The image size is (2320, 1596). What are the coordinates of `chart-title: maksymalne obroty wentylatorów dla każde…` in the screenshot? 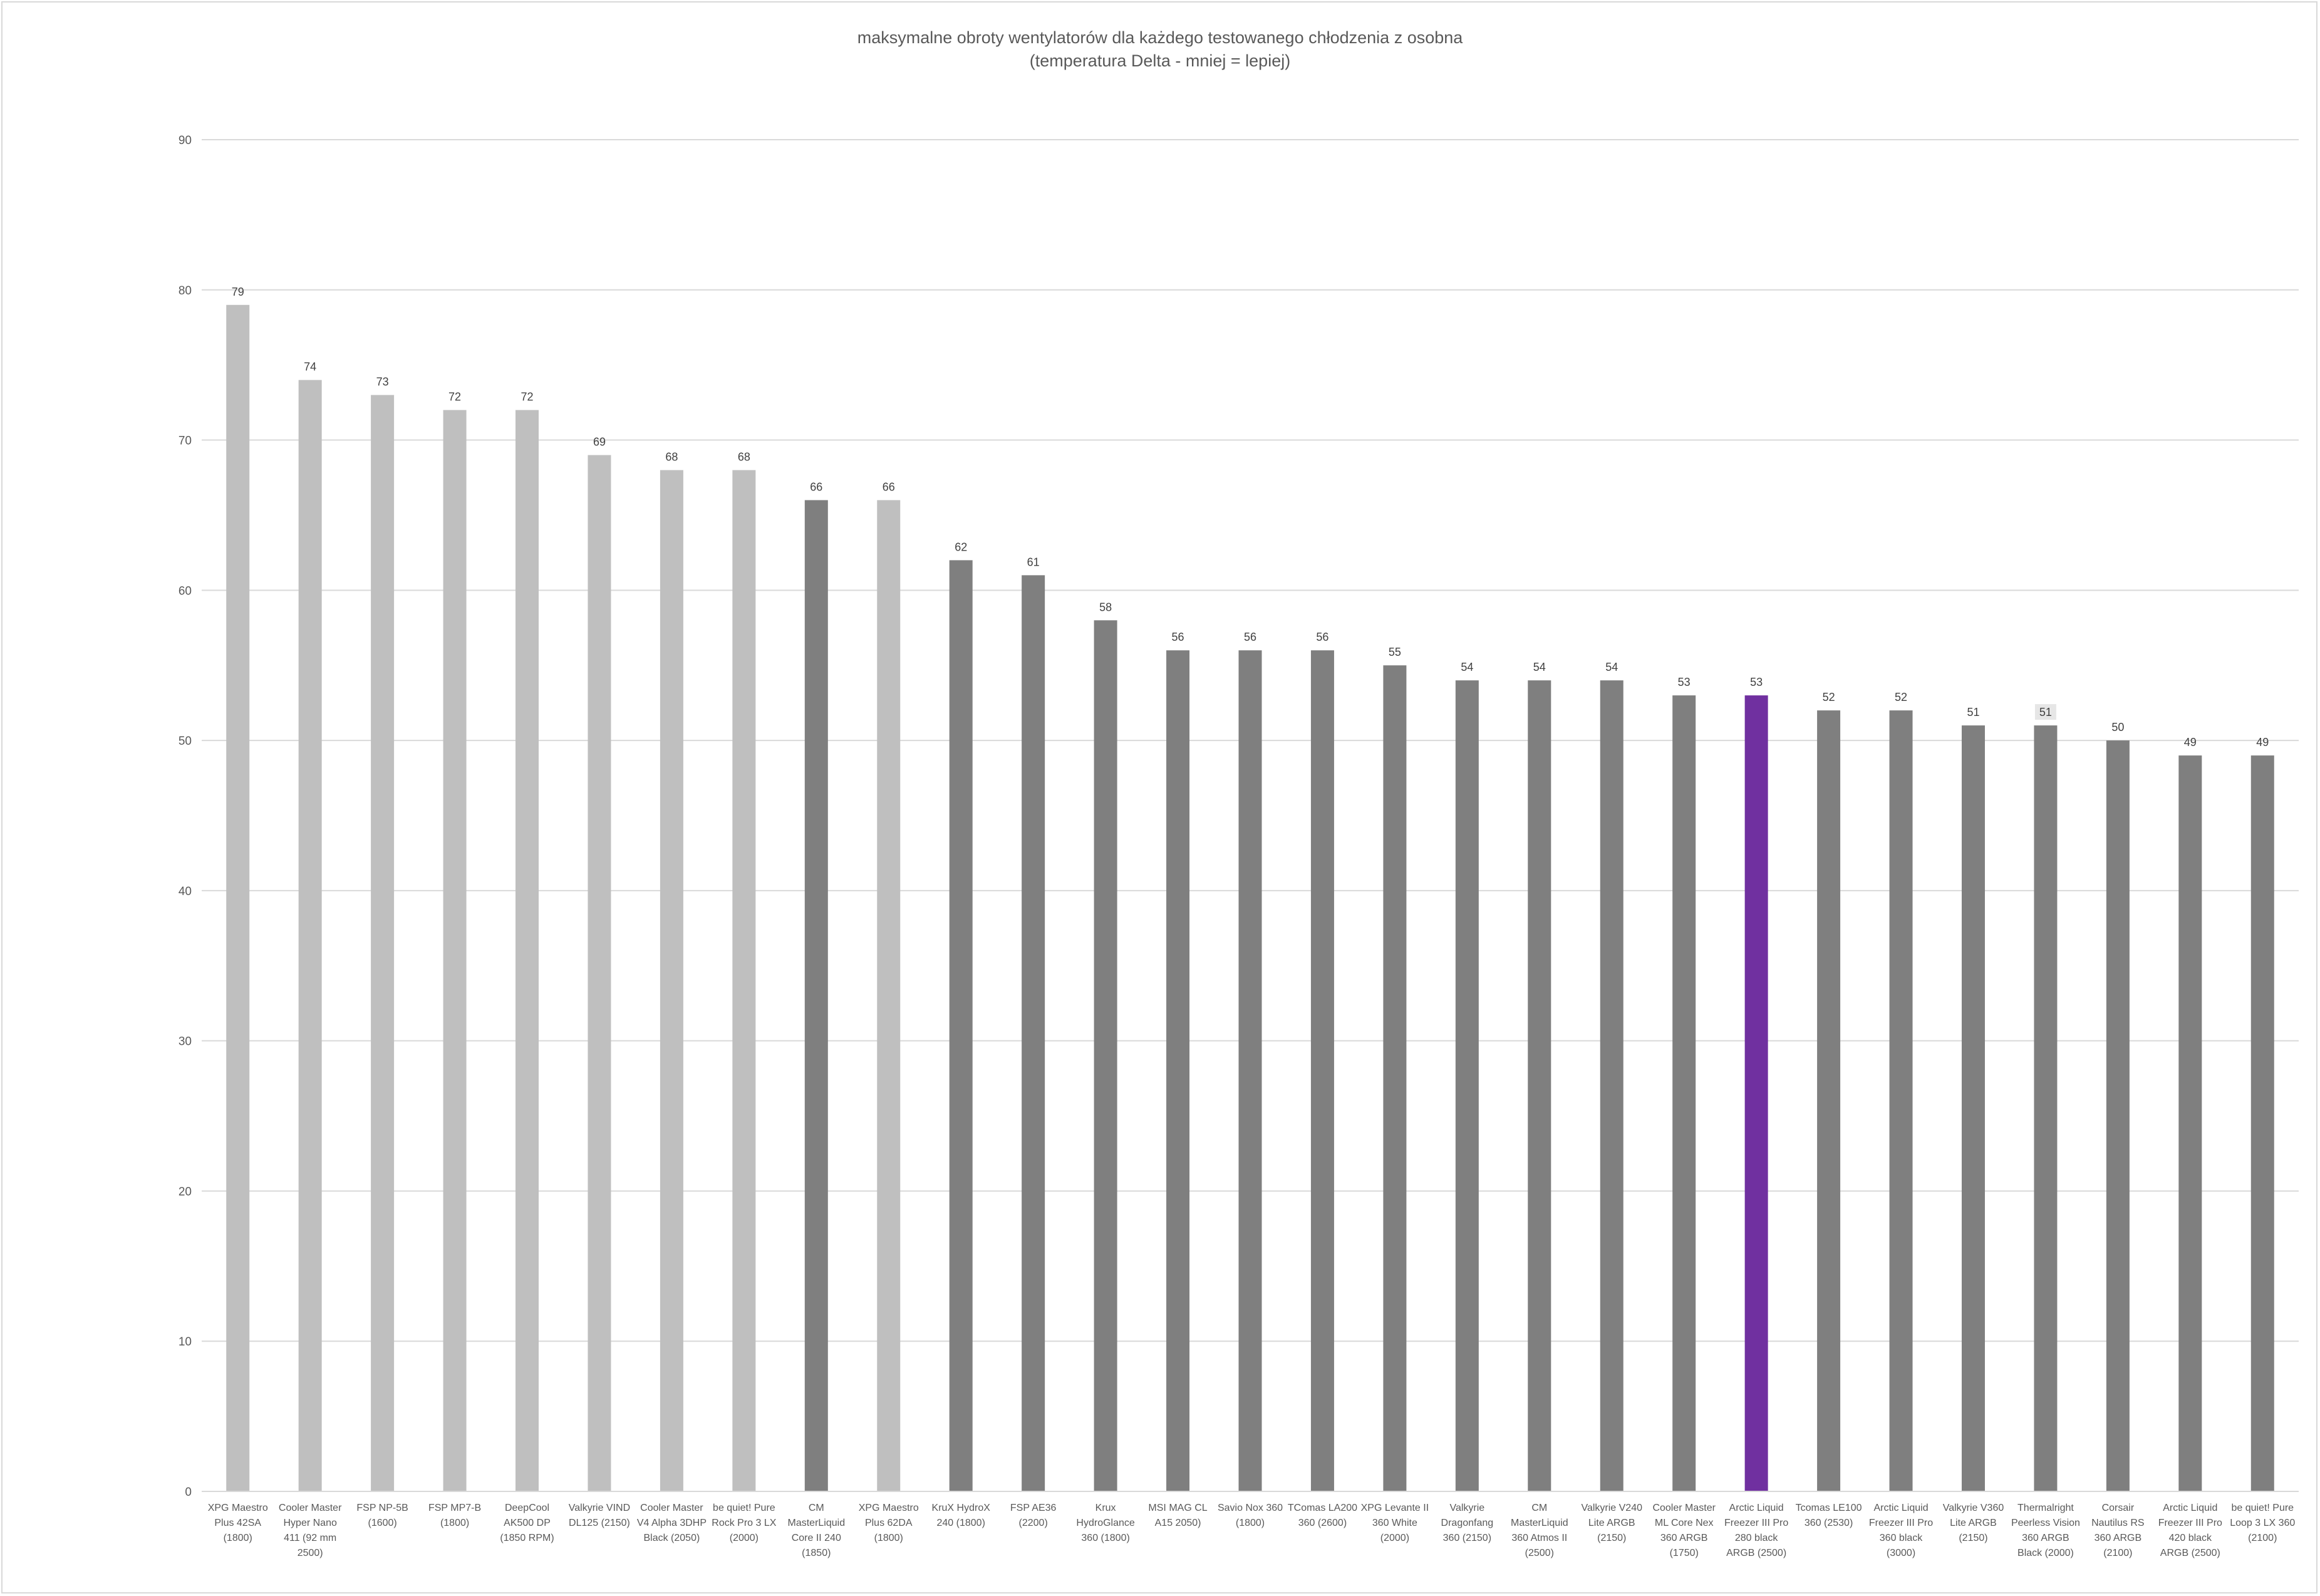 It's located at (1160, 37).